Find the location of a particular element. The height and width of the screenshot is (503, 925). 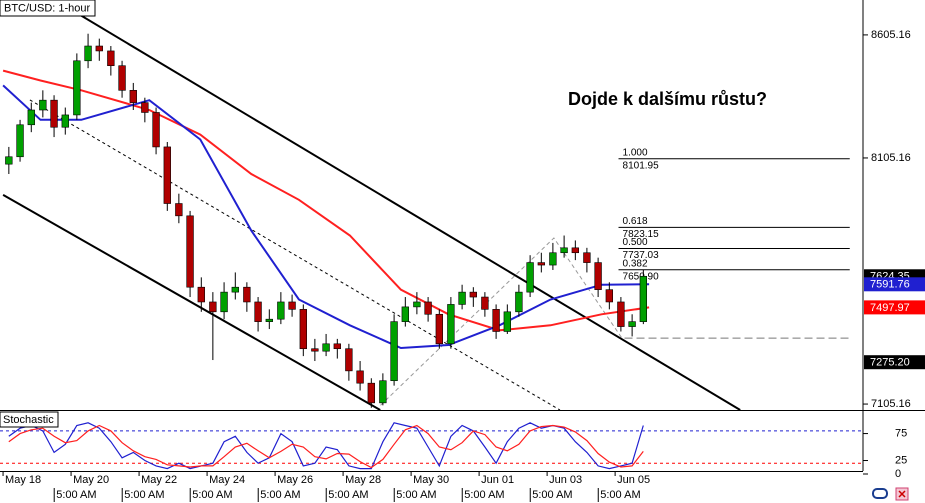

x-tick-label: Jun 05 is located at coordinates (633, 480).